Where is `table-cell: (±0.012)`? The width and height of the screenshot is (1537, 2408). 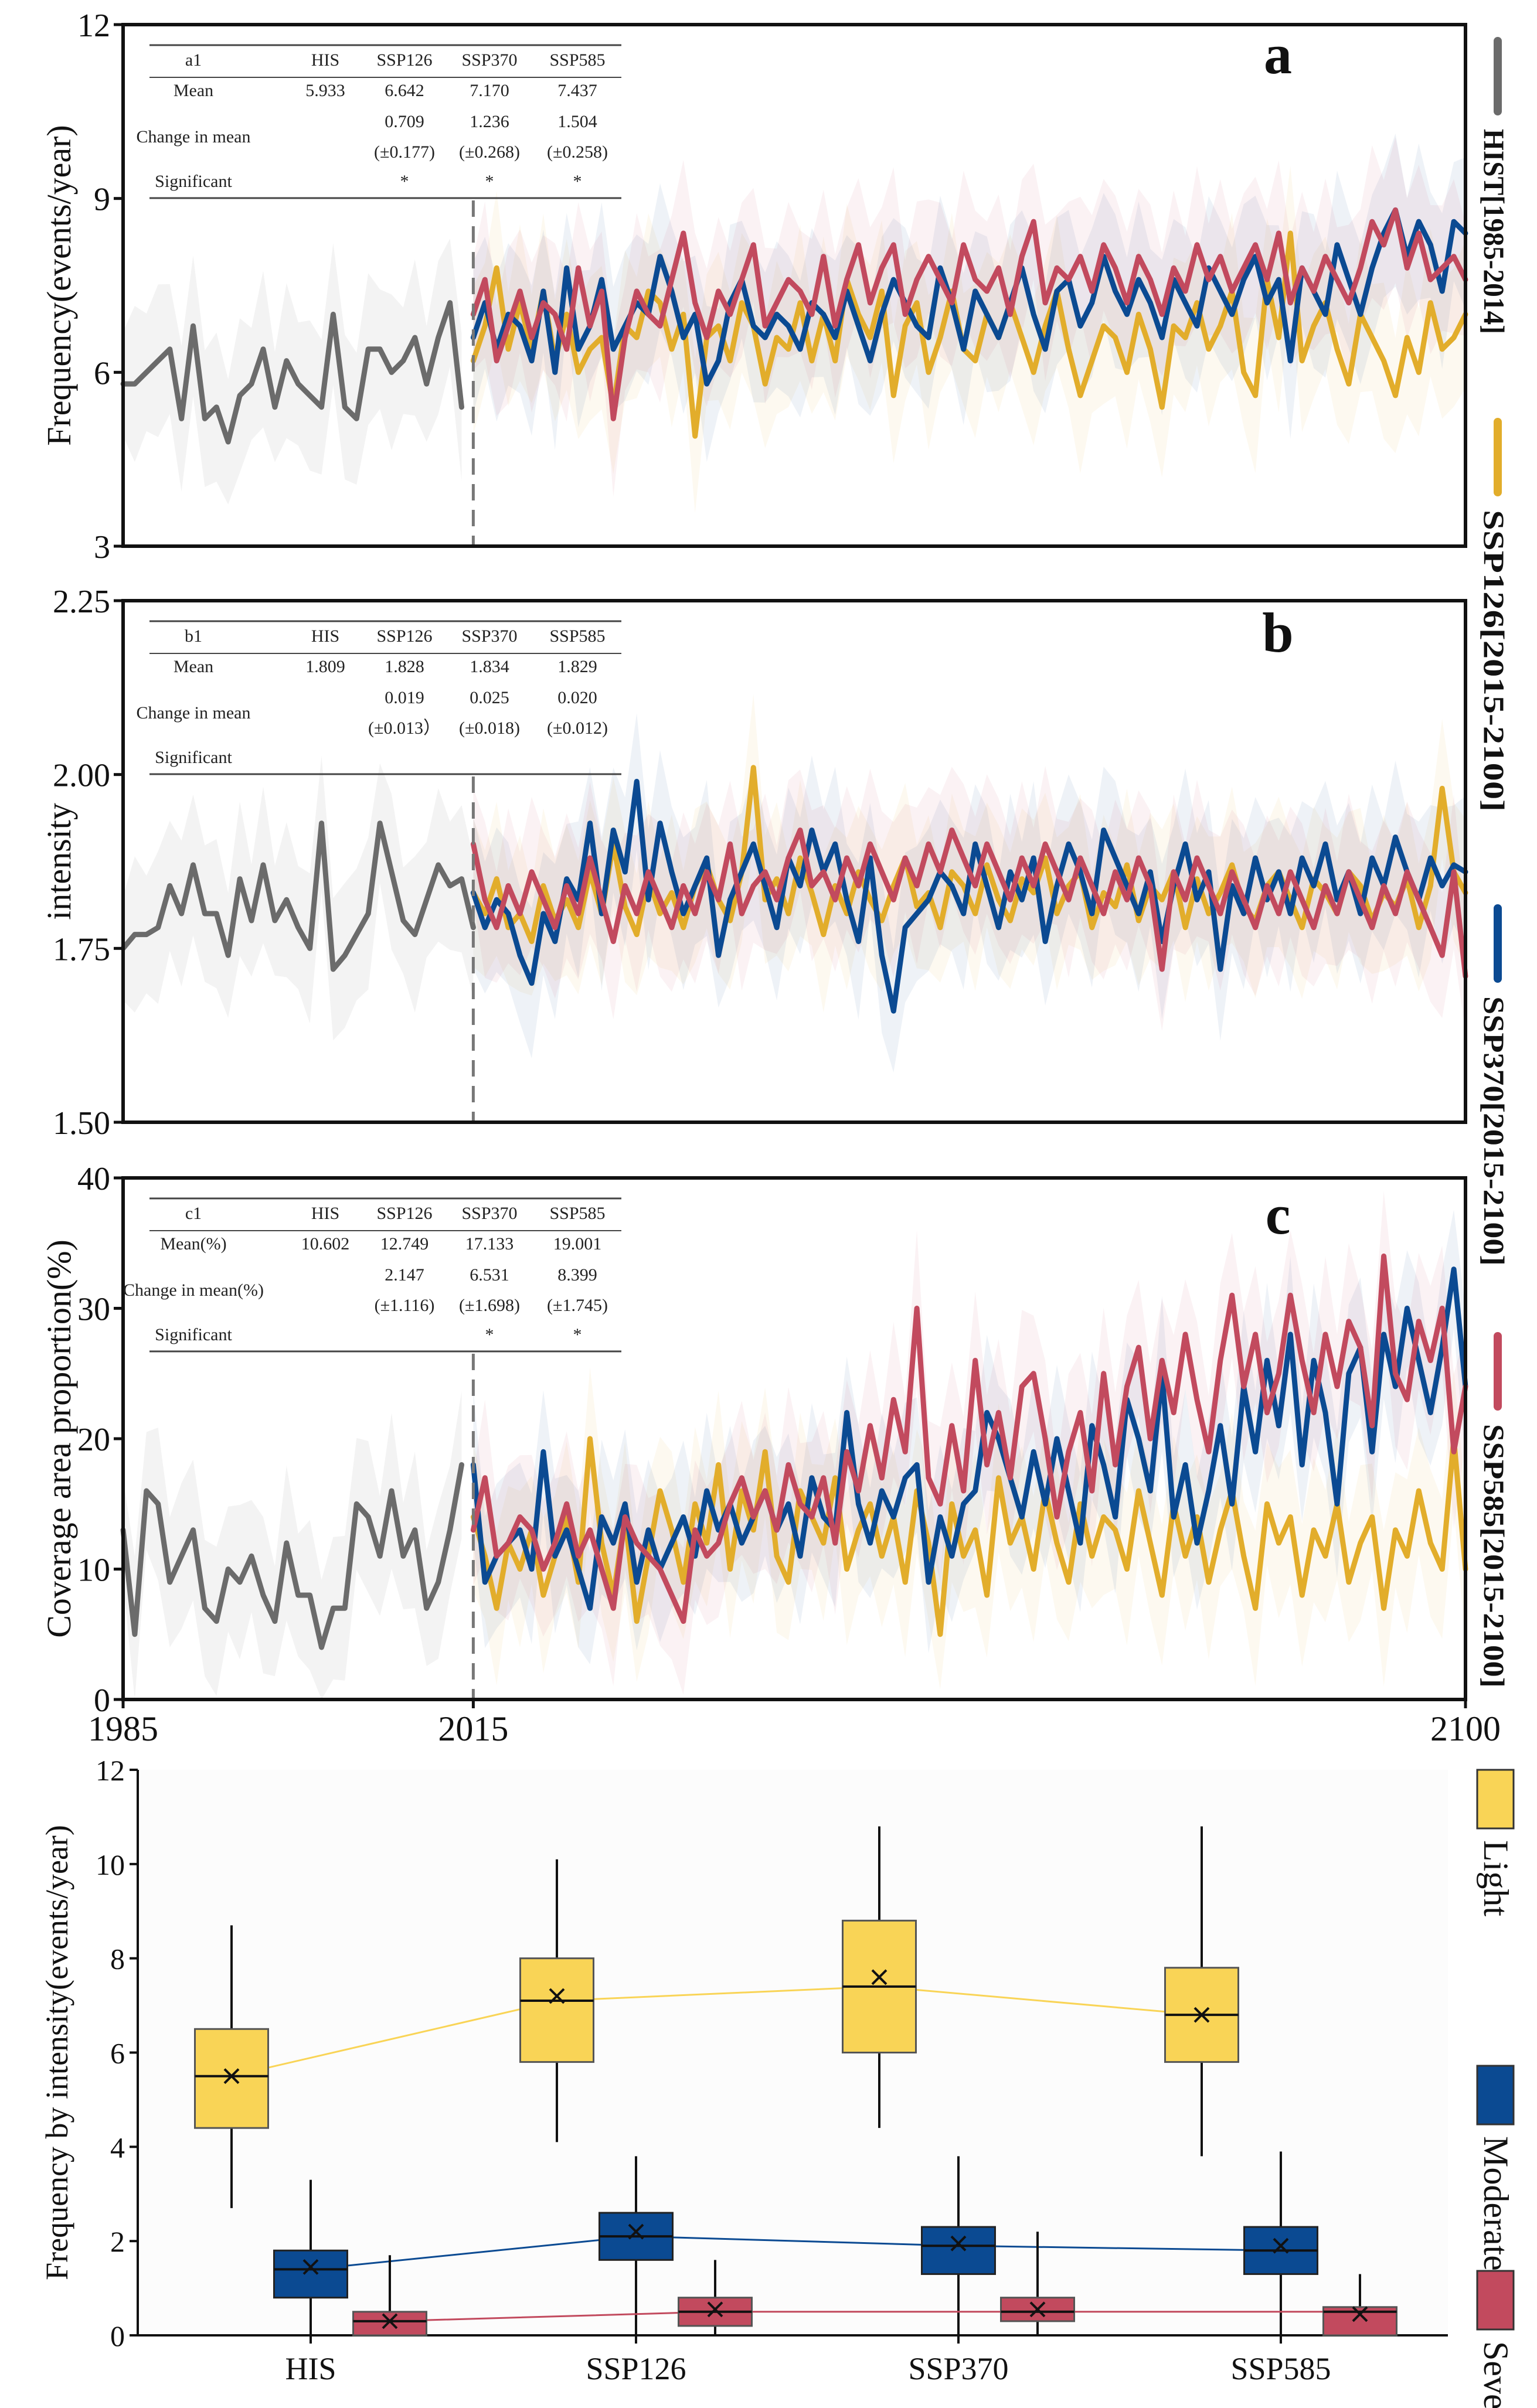 table-cell: (±0.012) is located at coordinates (577, 728).